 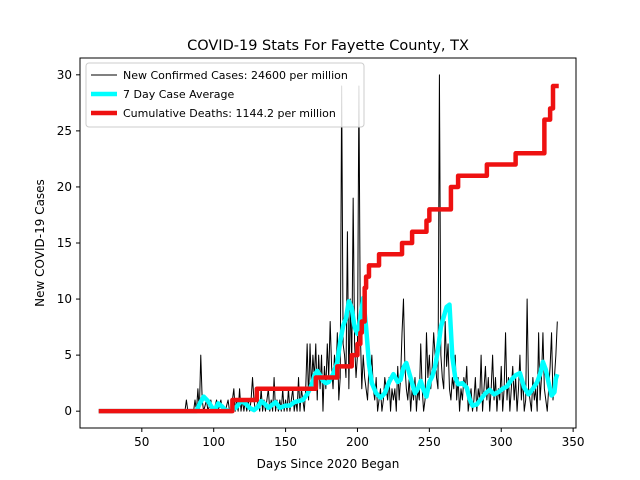 What do you see at coordinates (179, 94) in the screenshot?
I see `legend-item-seven-day-average: 7 Day Case Average` at bounding box center [179, 94].